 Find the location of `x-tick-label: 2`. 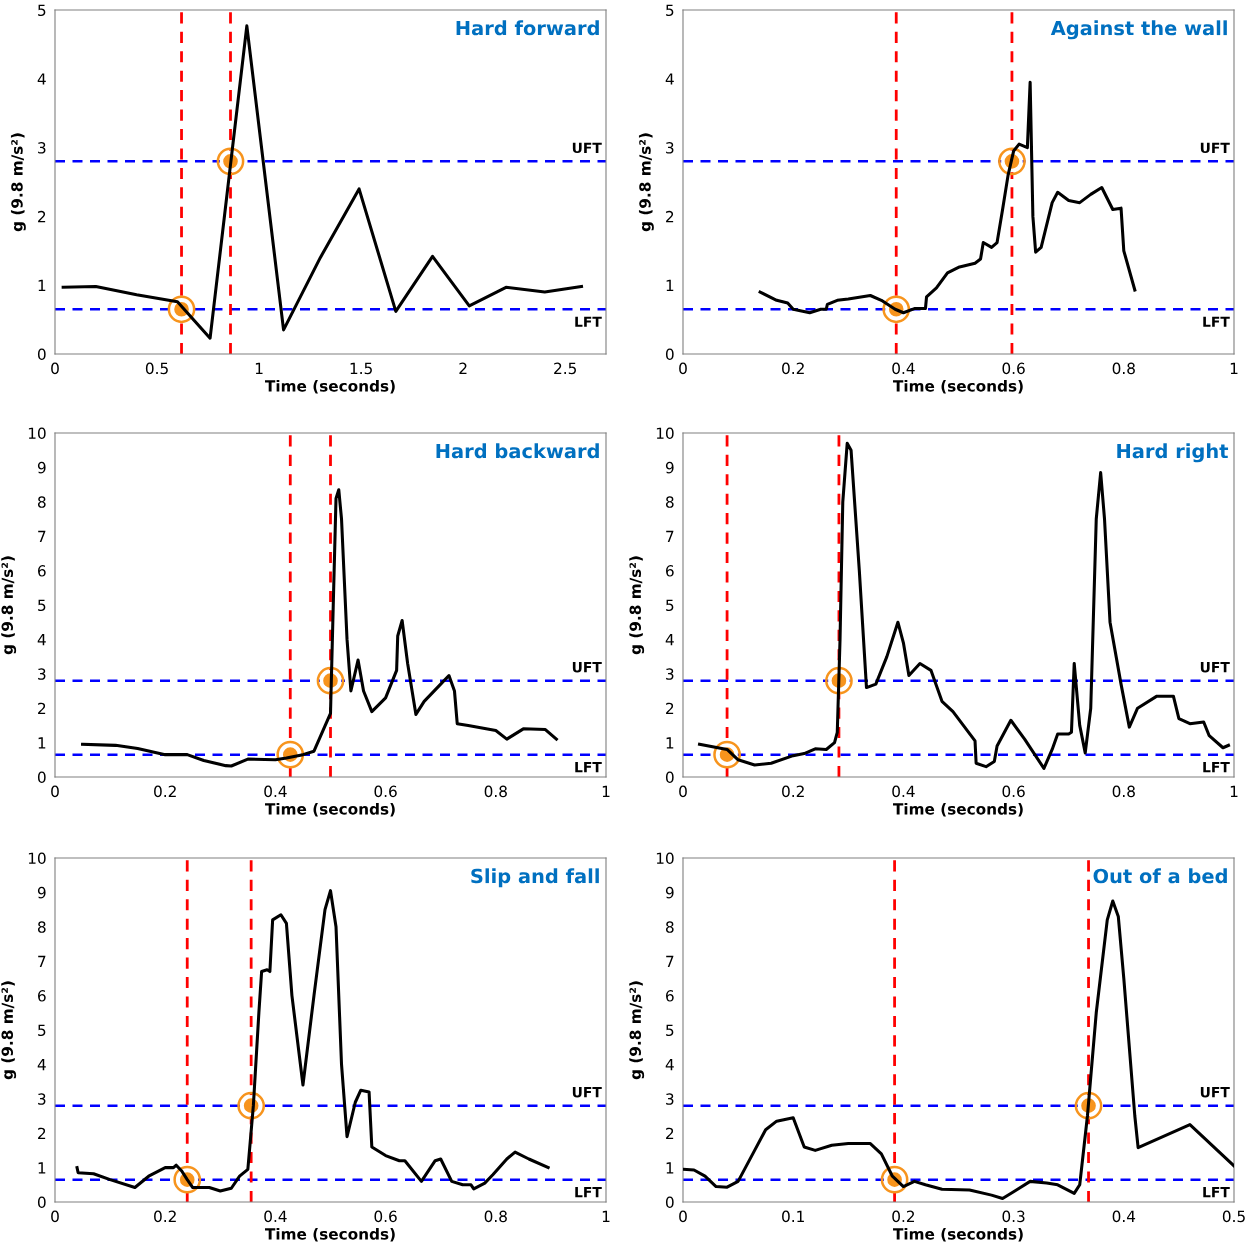

x-tick-label: 2 is located at coordinates (463, 368).